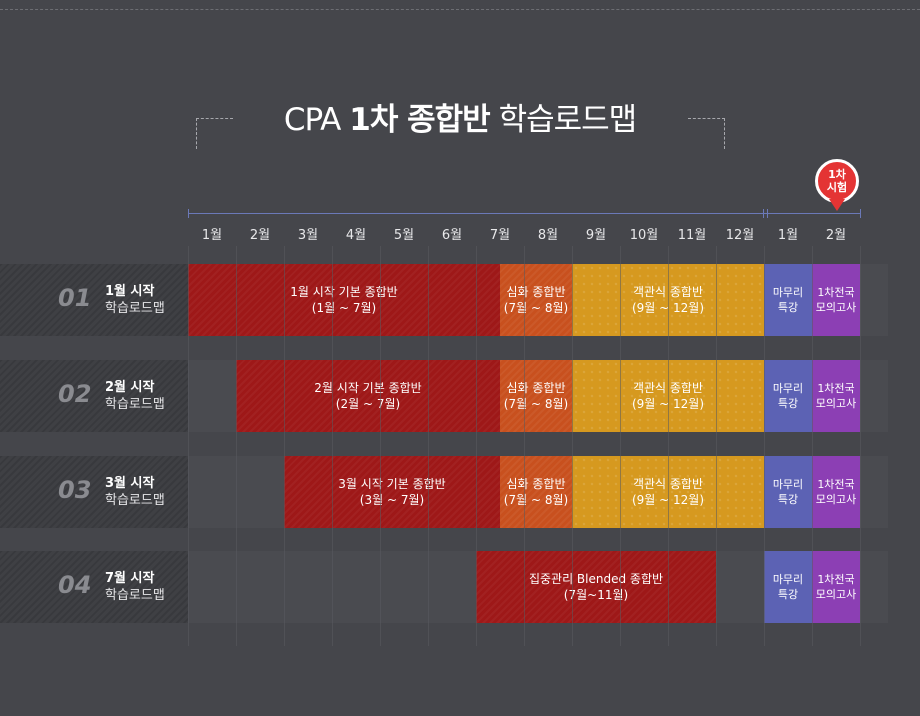 Image resolution: width=920 pixels, height=716 pixels. I want to click on row-number: 04, so click(75, 585).